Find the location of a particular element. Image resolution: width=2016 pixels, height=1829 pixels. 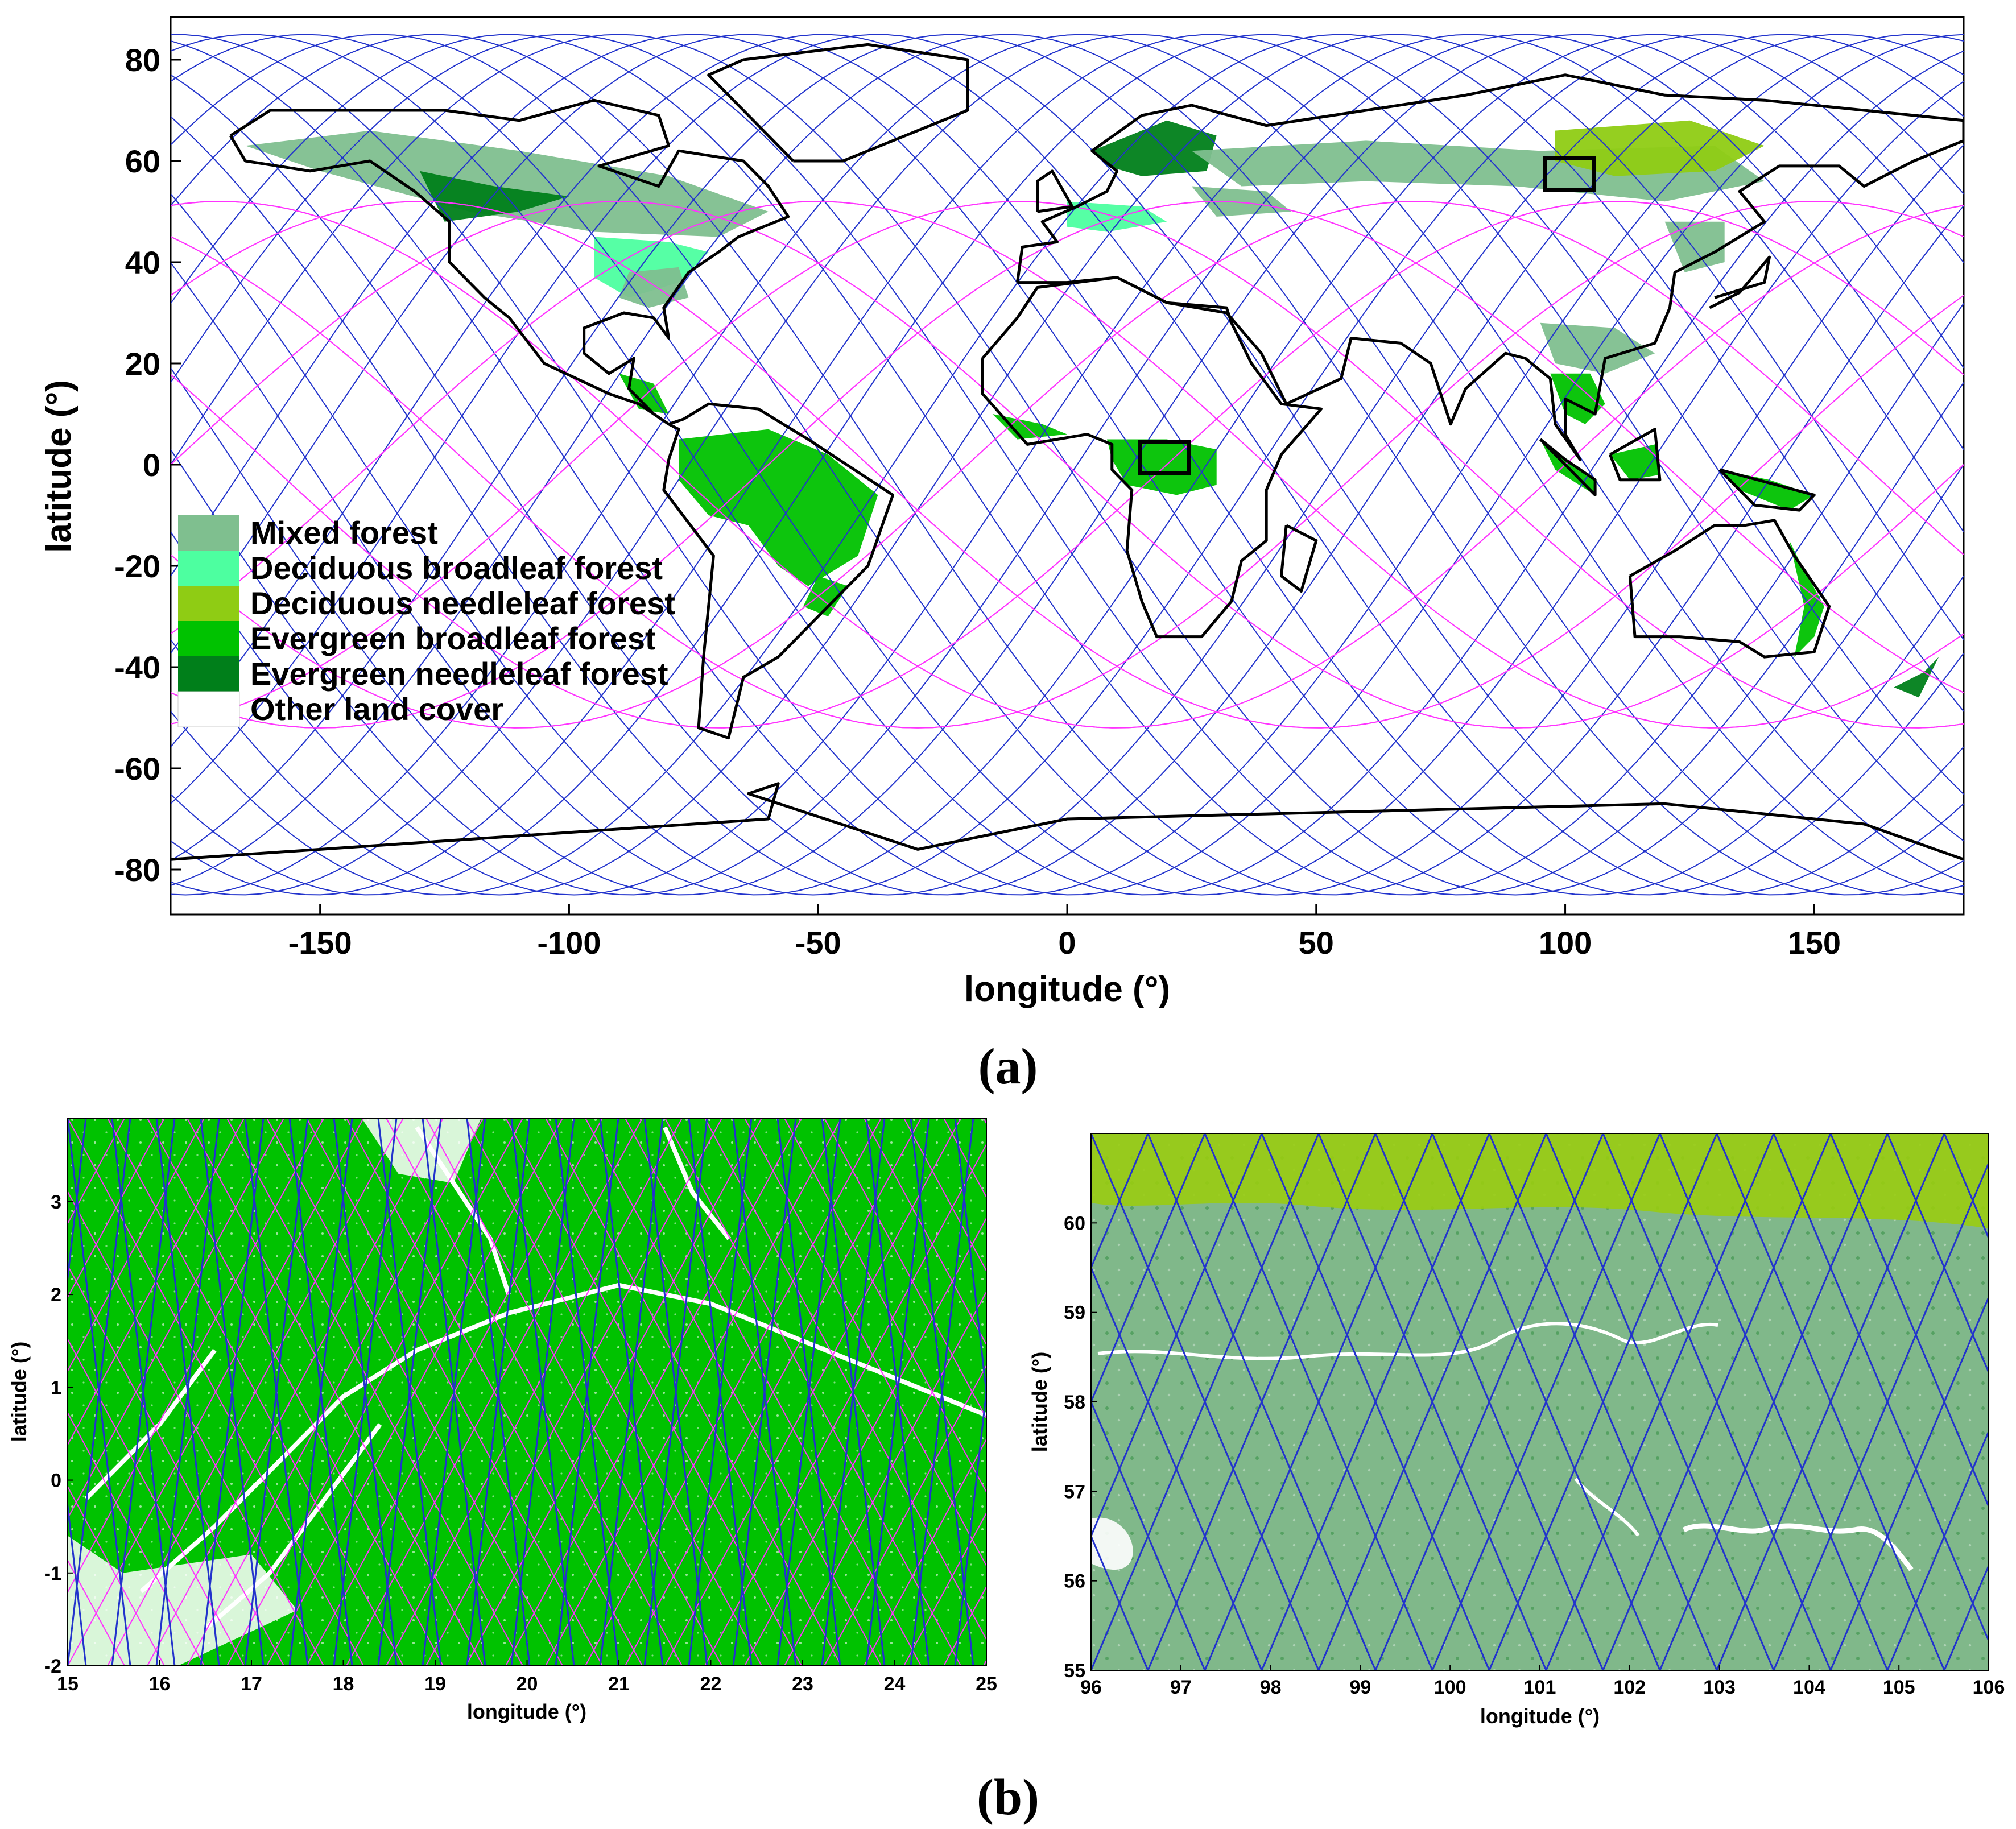

legend-label: Evergreen broadleaf forest is located at coordinates (453, 638).